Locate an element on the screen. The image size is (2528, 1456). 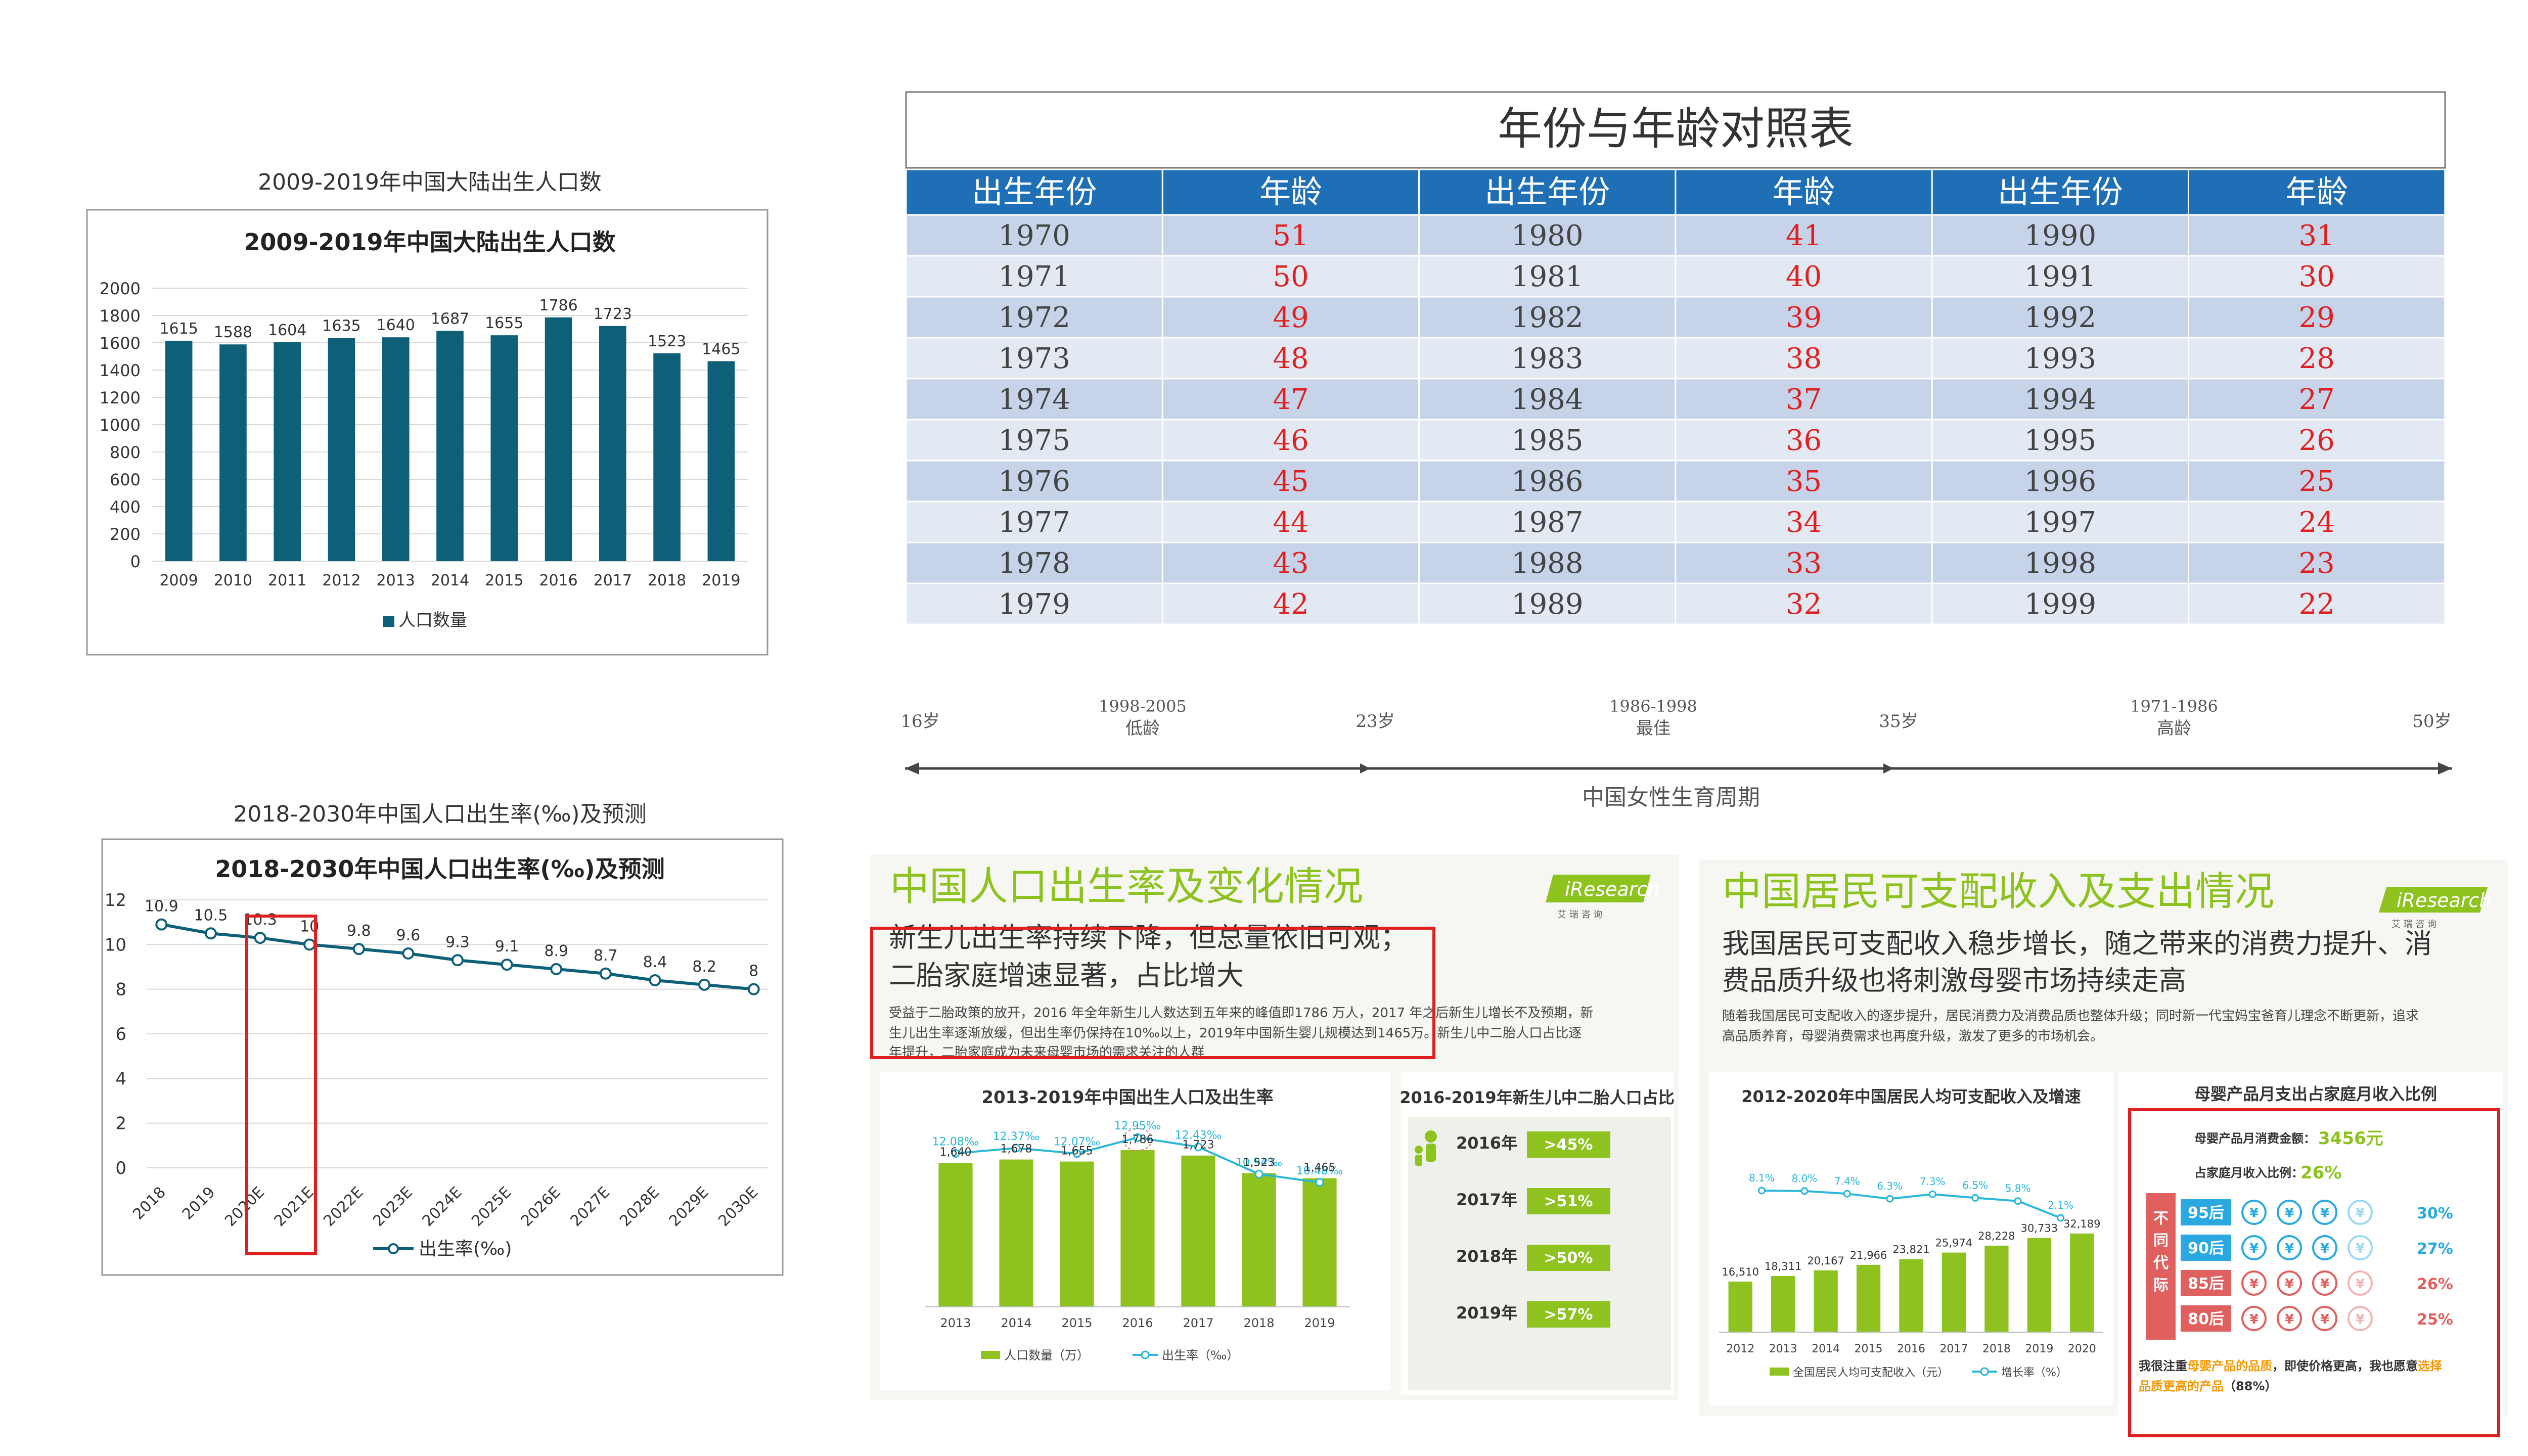
generation-side-bar is located at coordinates (2161, 1266).